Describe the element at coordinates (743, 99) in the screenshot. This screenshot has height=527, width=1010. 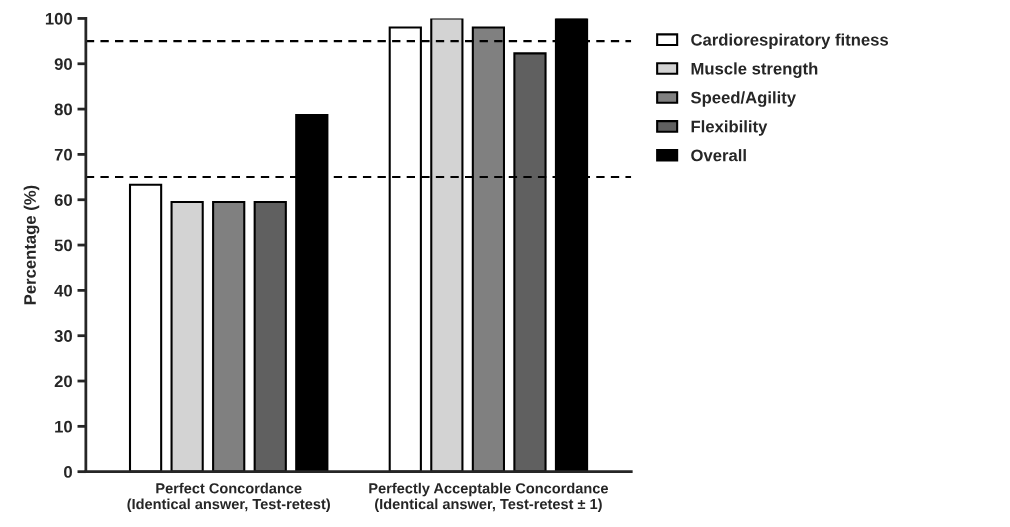
I see `legend-label: Speed/Agility` at that location.